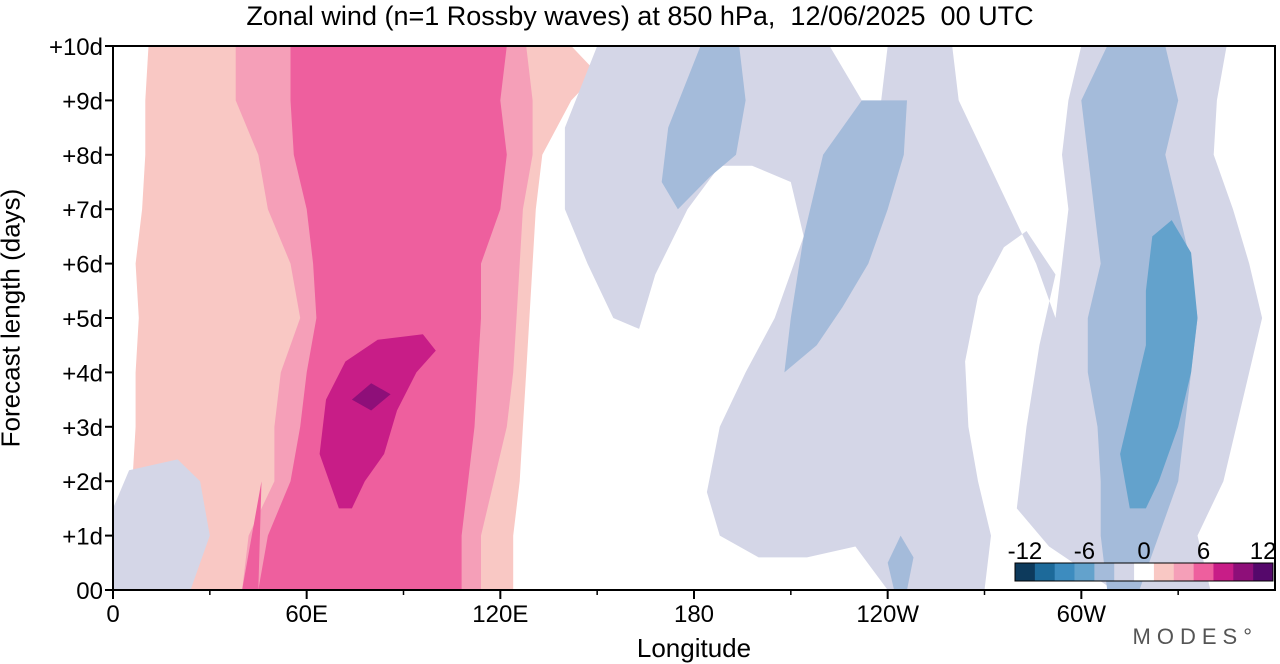  What do you see at coordinates (82, 265) in the screenshot?
I see `y-tick-label: +6d` at bounding box center [82, 265].